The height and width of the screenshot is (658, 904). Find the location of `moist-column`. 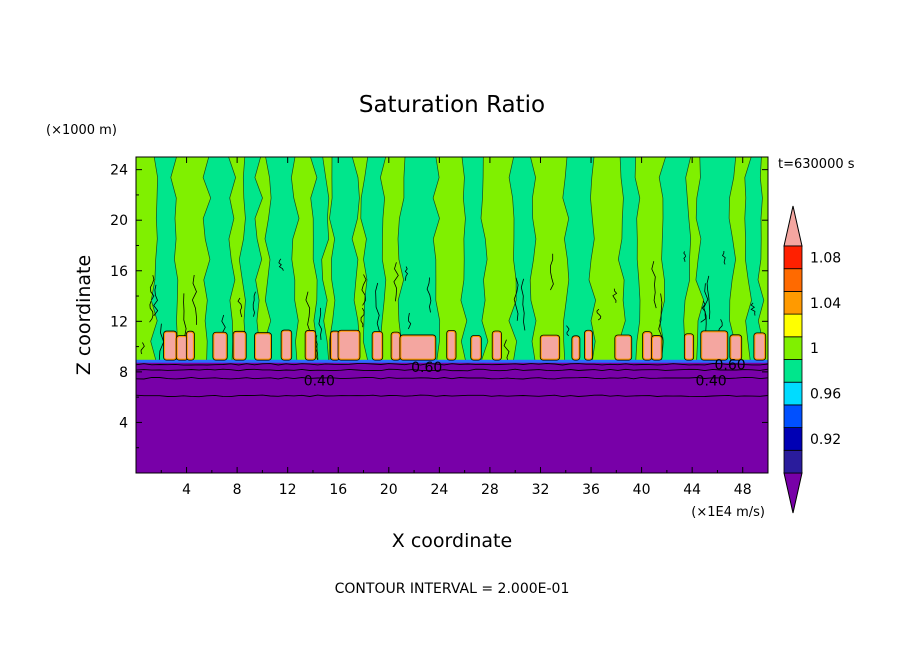

moist-column is located at coordinates (419, 260).